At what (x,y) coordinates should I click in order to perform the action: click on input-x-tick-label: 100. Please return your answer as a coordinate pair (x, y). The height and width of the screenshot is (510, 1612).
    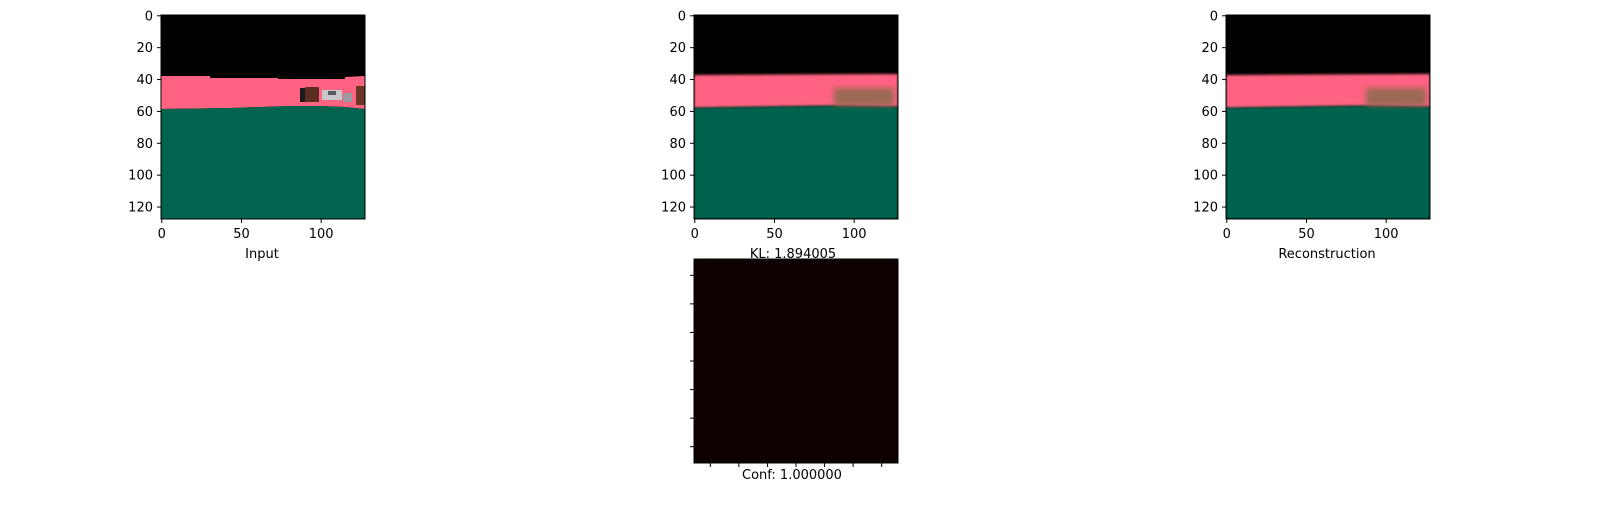
    Looking at the image, I should click on (321, 234).